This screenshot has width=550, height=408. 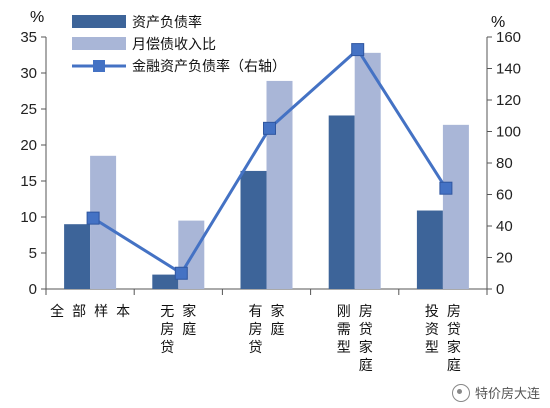 I want to click on y-left-tick-label: 30, so click(x=28, y=73).